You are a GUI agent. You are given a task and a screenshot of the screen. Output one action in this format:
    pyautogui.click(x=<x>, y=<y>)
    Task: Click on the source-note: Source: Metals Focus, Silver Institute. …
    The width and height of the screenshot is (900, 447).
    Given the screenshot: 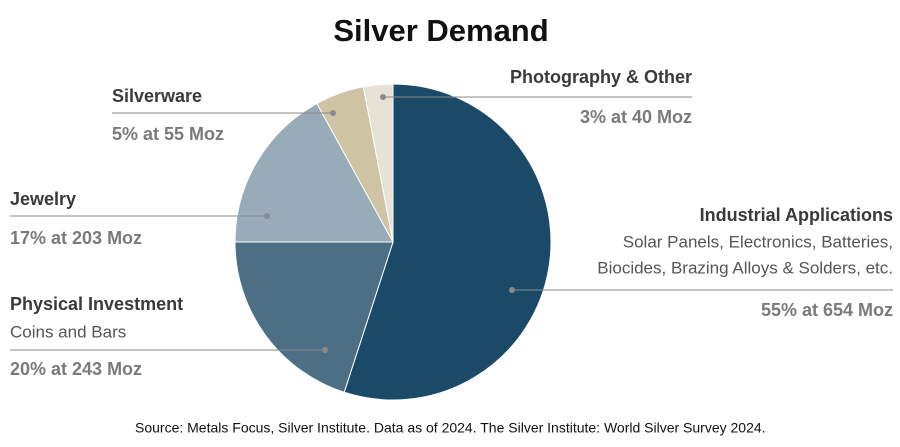 What is the action you would take?
    pyautogui.click(x=450, y=428)
    